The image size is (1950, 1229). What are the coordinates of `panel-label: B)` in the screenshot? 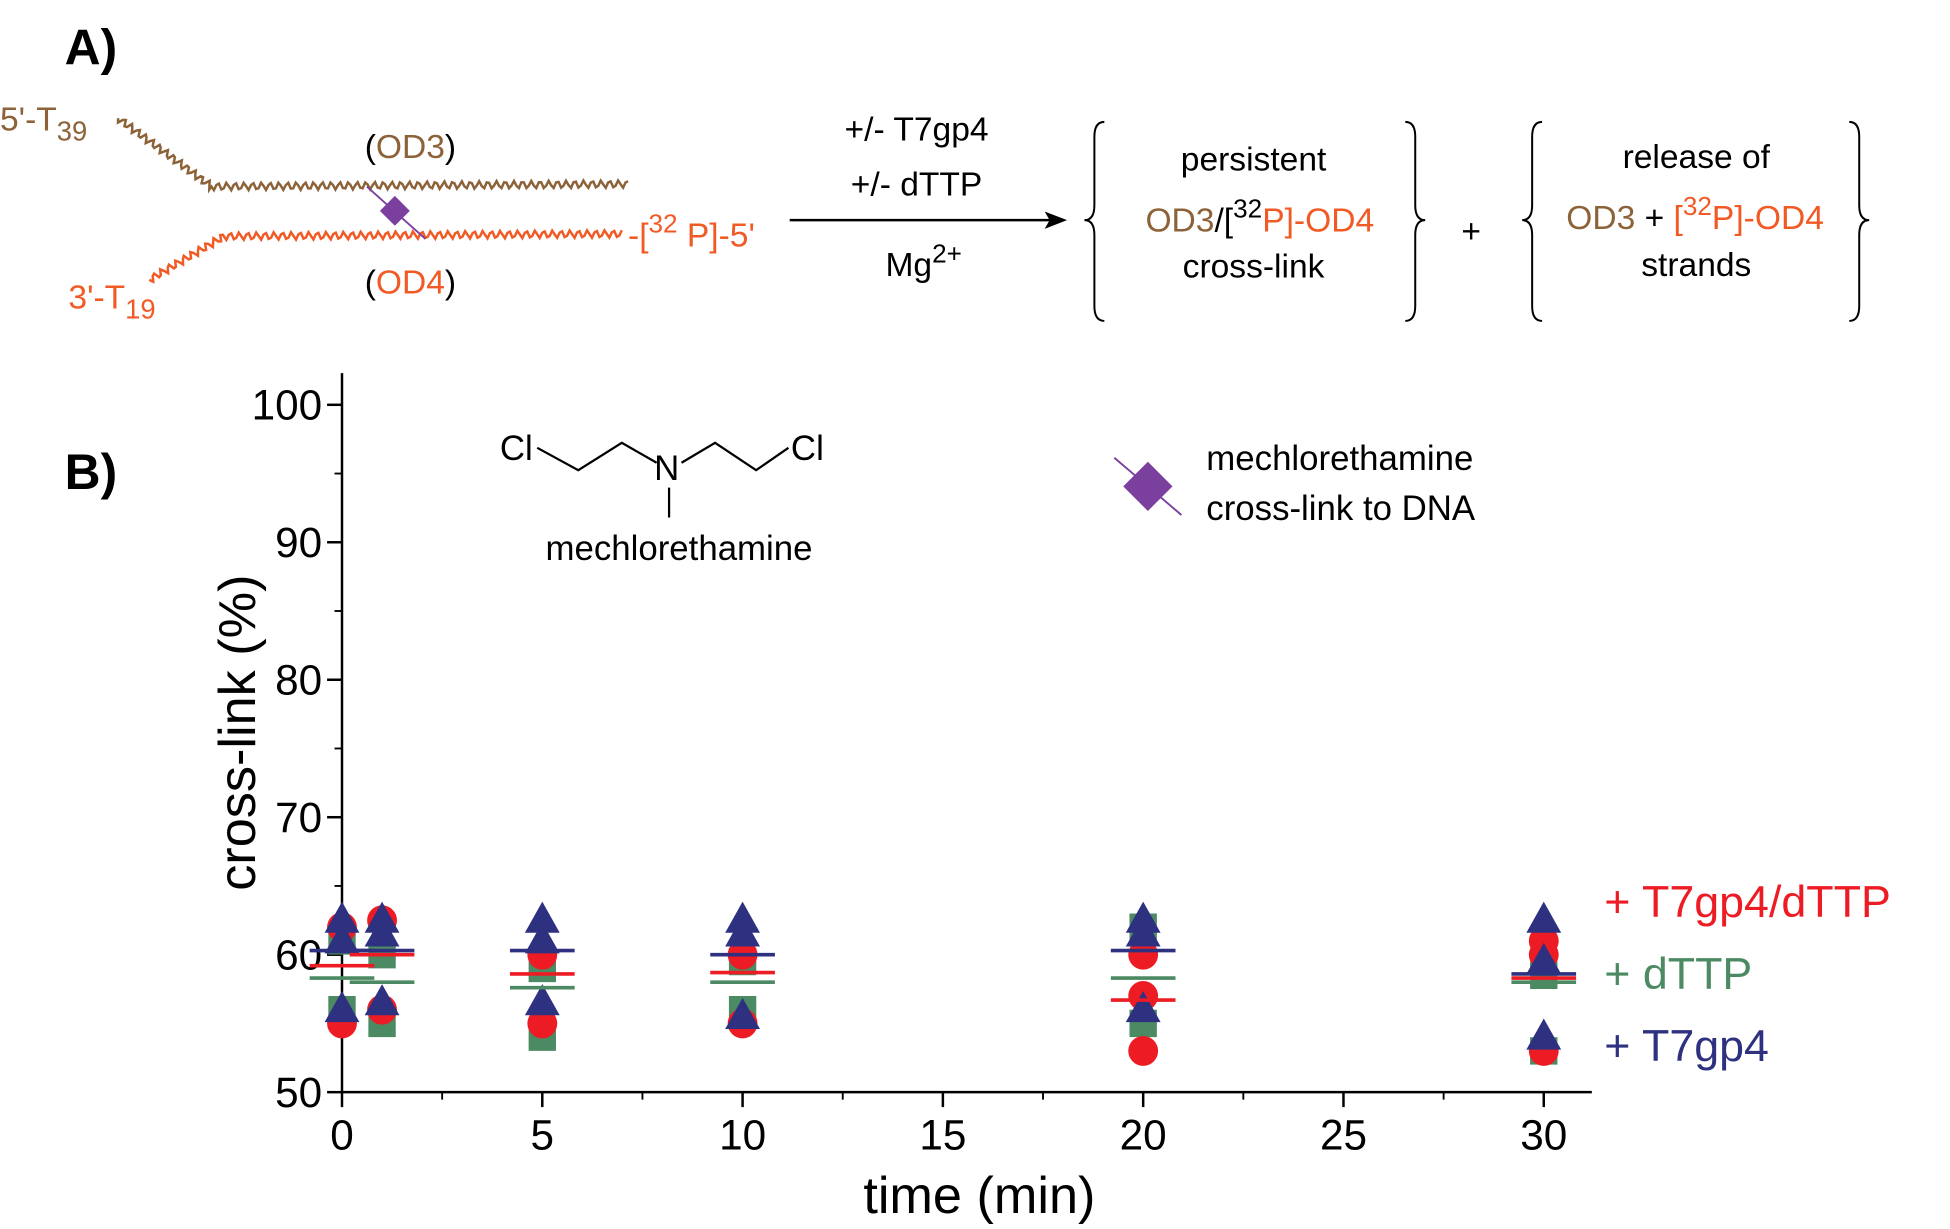 It's located at (91, 472).